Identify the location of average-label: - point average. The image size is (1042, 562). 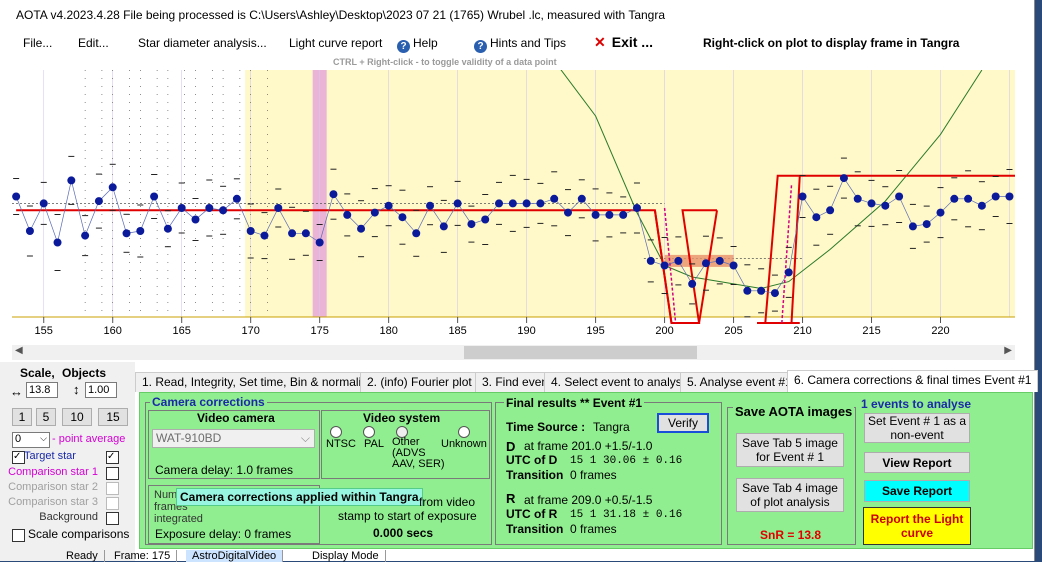
(89, 439).